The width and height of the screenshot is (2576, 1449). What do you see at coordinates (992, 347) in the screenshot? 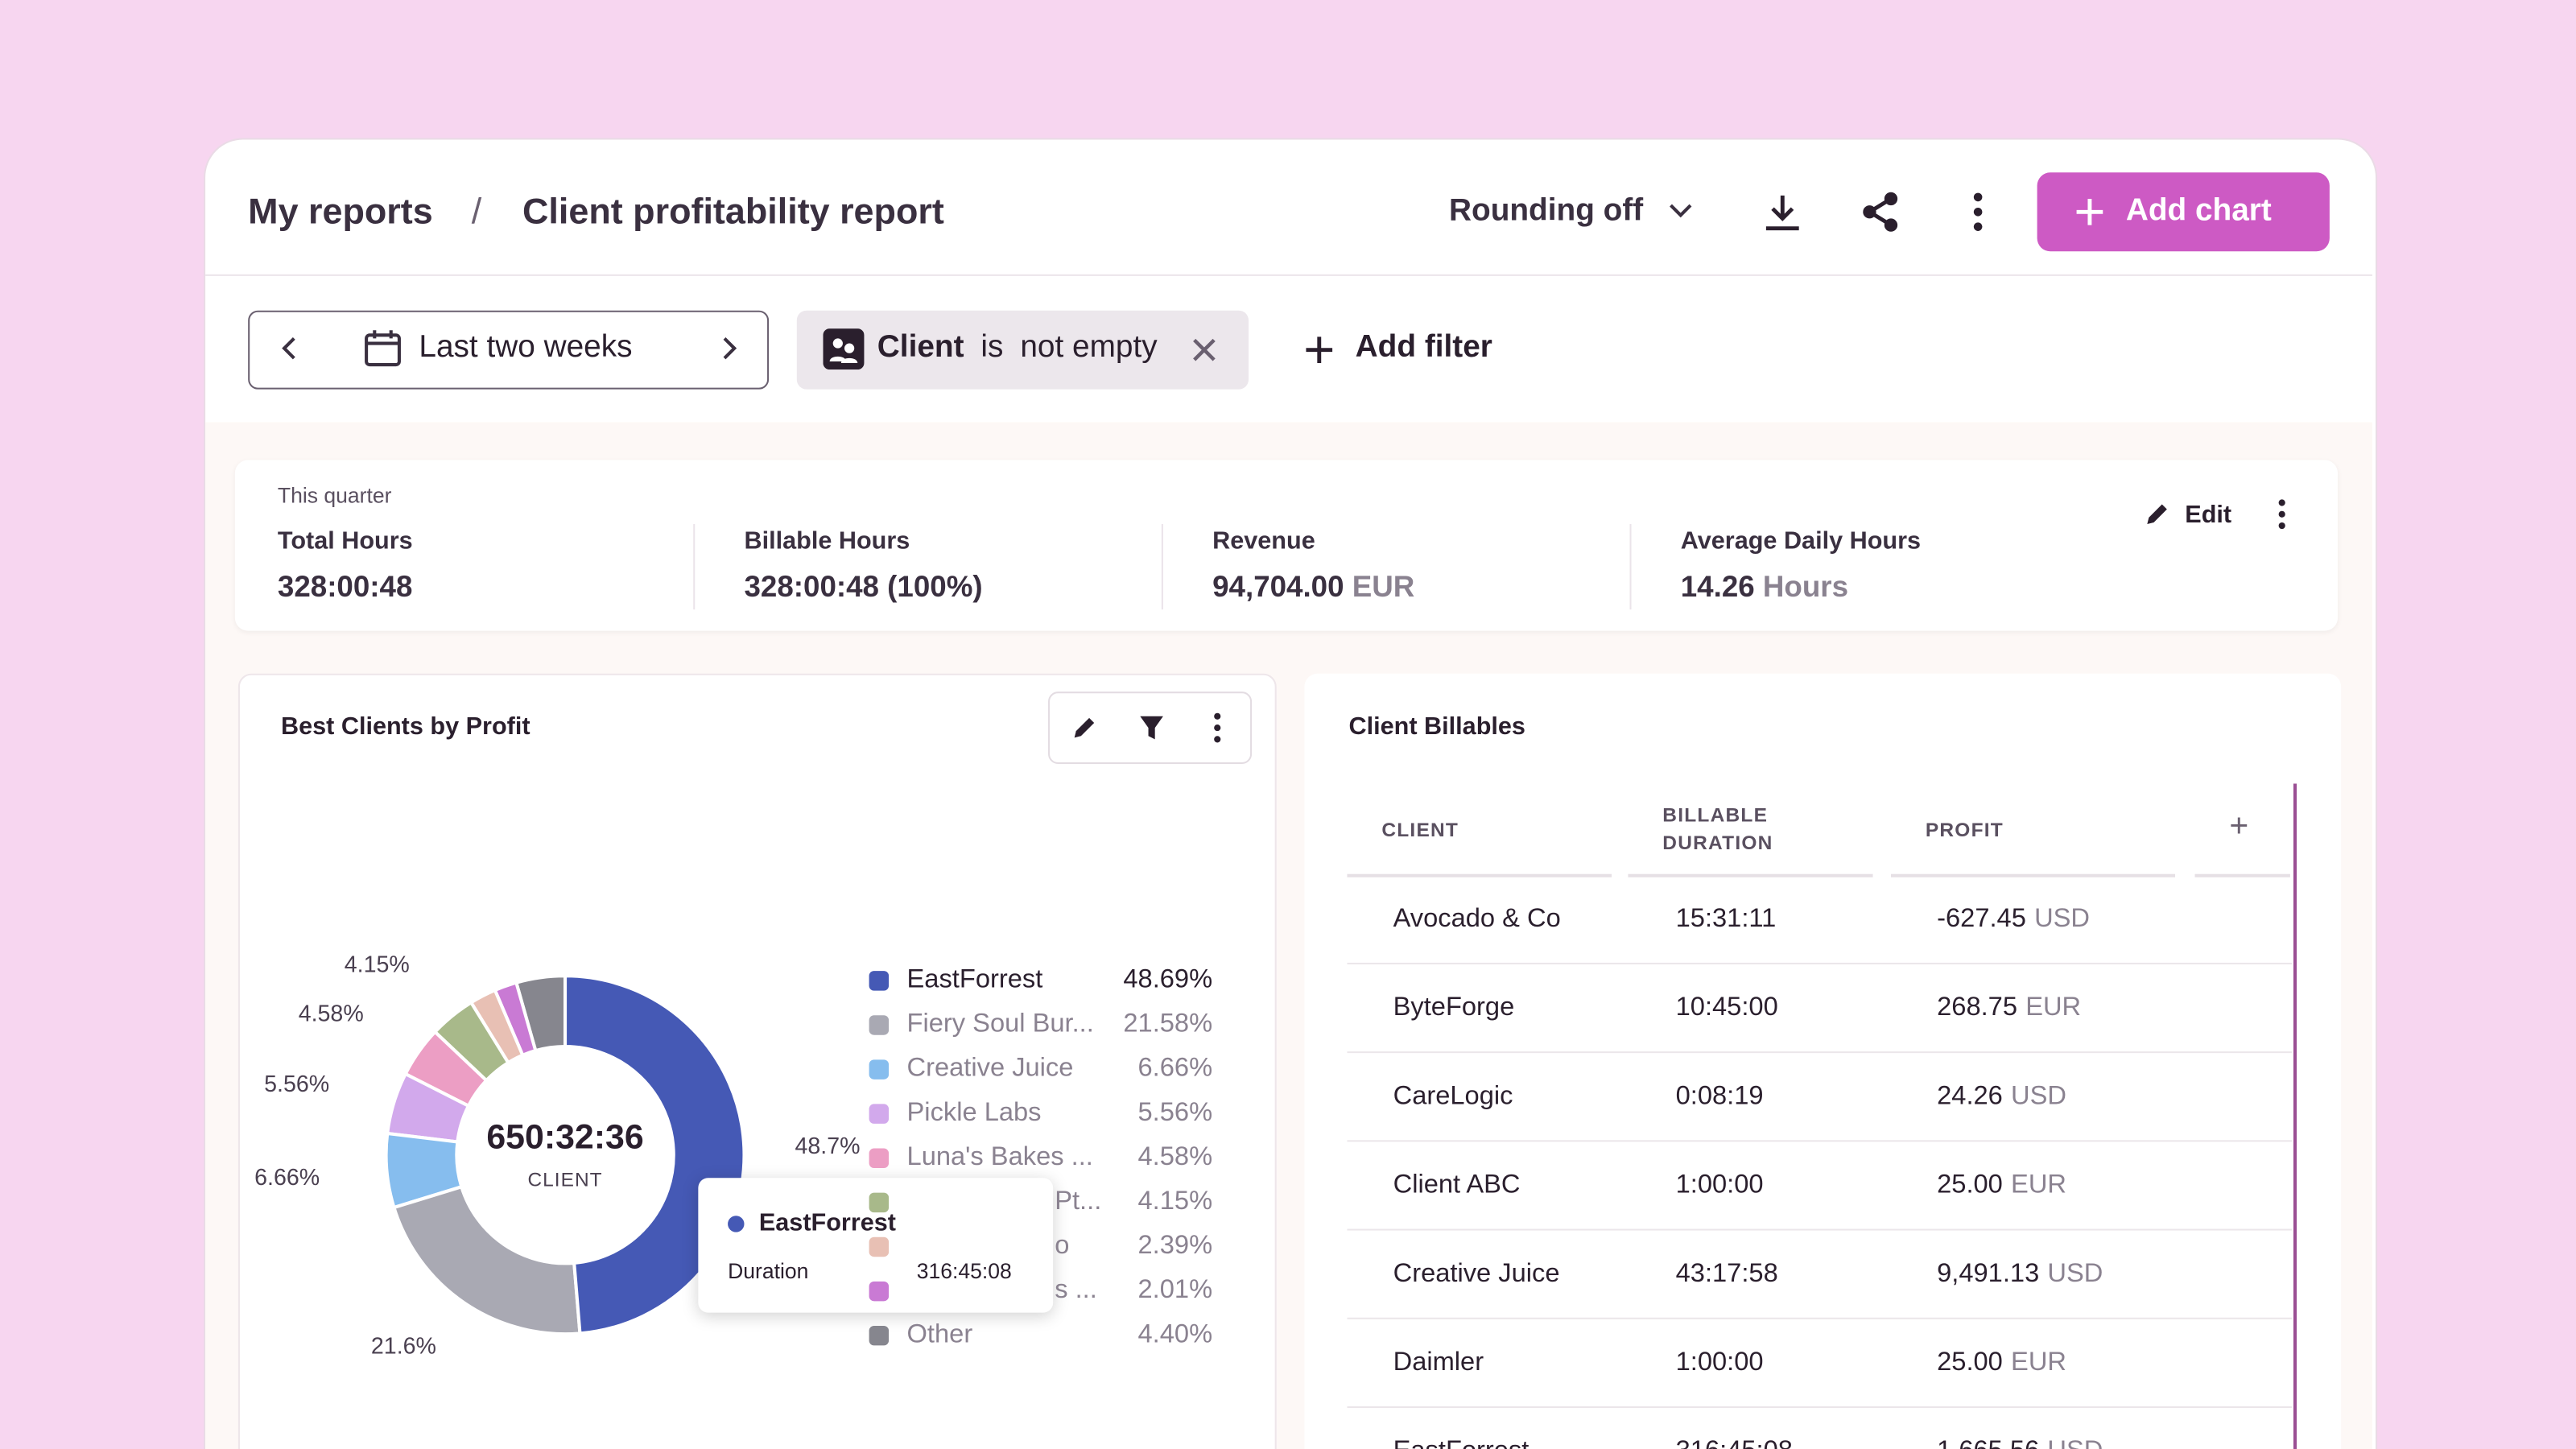
I see `filter-operator: is` at bounding box center [992, 347].